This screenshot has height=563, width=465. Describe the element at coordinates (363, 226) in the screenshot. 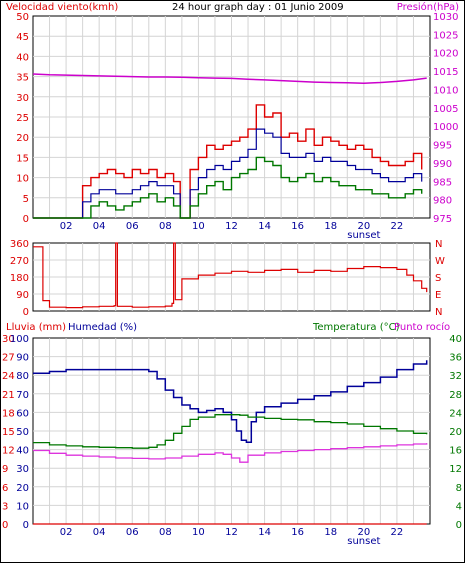

I see `wind-x-tick-label: 20` at that location.